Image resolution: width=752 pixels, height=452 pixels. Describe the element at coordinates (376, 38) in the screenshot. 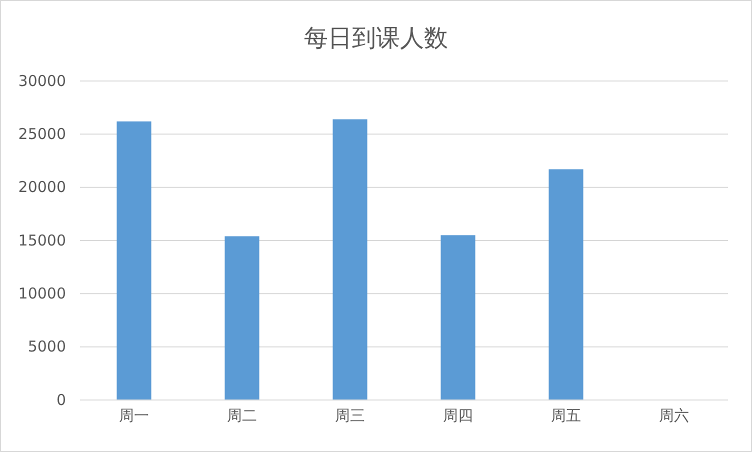

I see `chart-title: 每日到课人数` at that location.